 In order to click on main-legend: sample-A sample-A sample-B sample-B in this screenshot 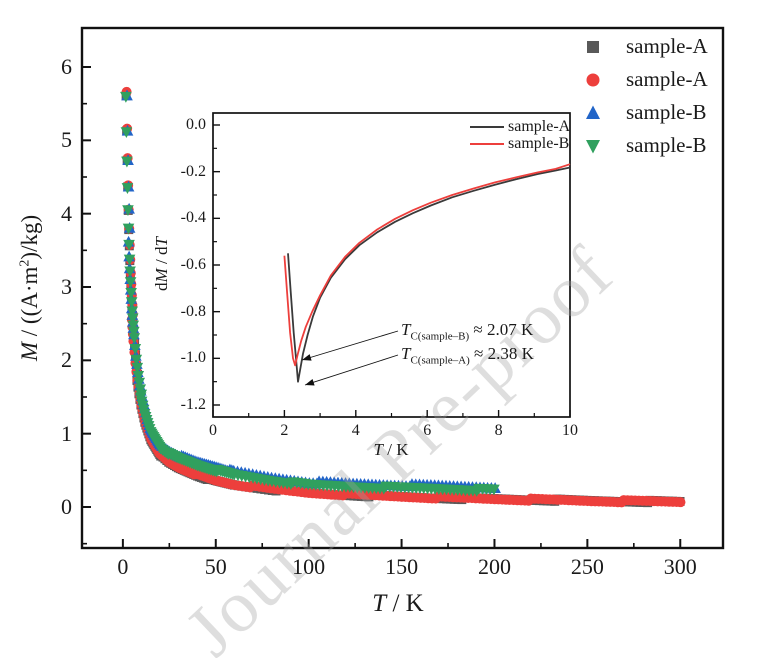, I will do `click(643, 96)`.